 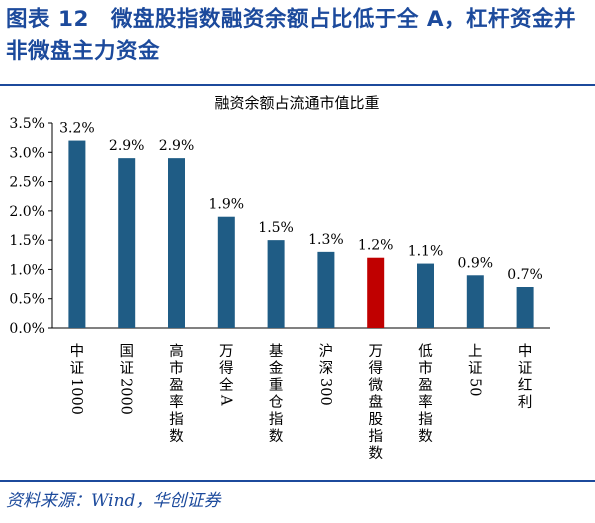 What do you see at coordinates (27, 124) in the screenshot?
I see `y-tick-label: 3.5%` at bounding box center [27, 124].